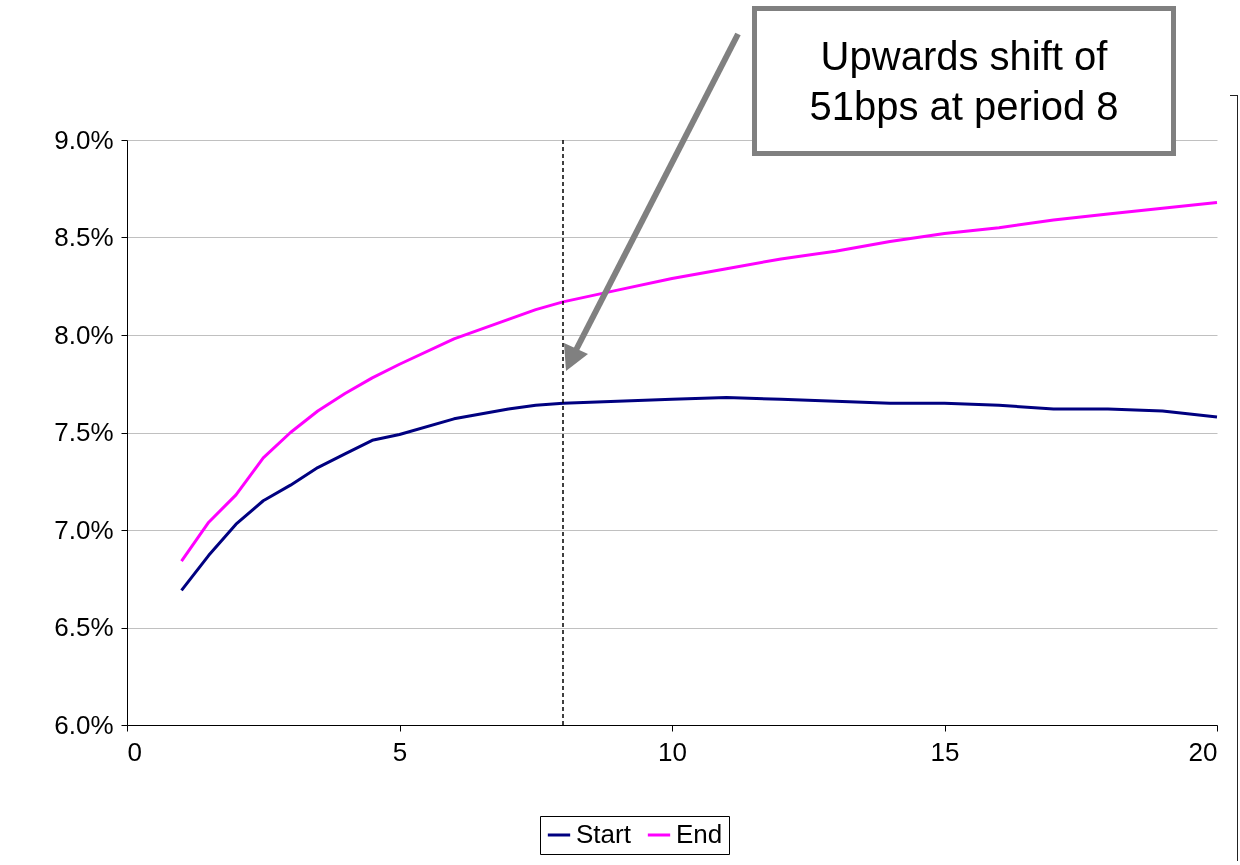 Image resolution: width=1240 pixels, height=865 pixels. Describe the element at coordinates (84, 627) in the screenshot. I see `y-tick-label: 6.5%` at that location.